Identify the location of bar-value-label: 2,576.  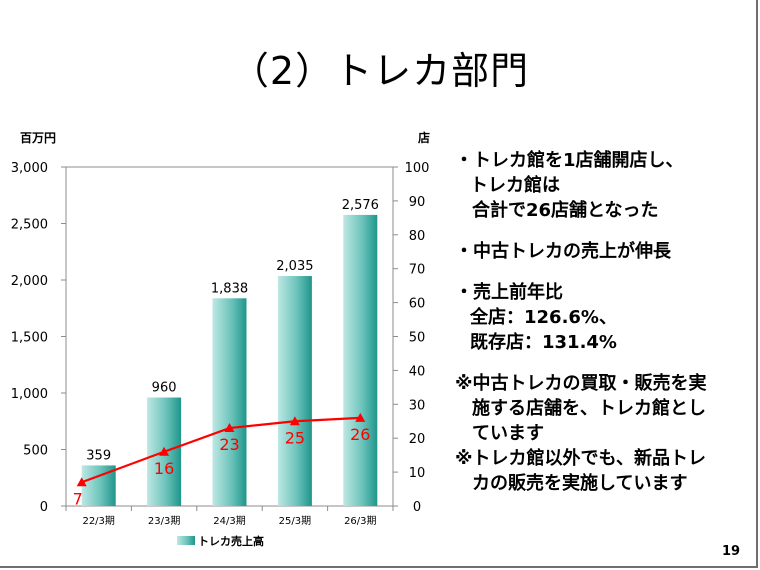
(360, 205).